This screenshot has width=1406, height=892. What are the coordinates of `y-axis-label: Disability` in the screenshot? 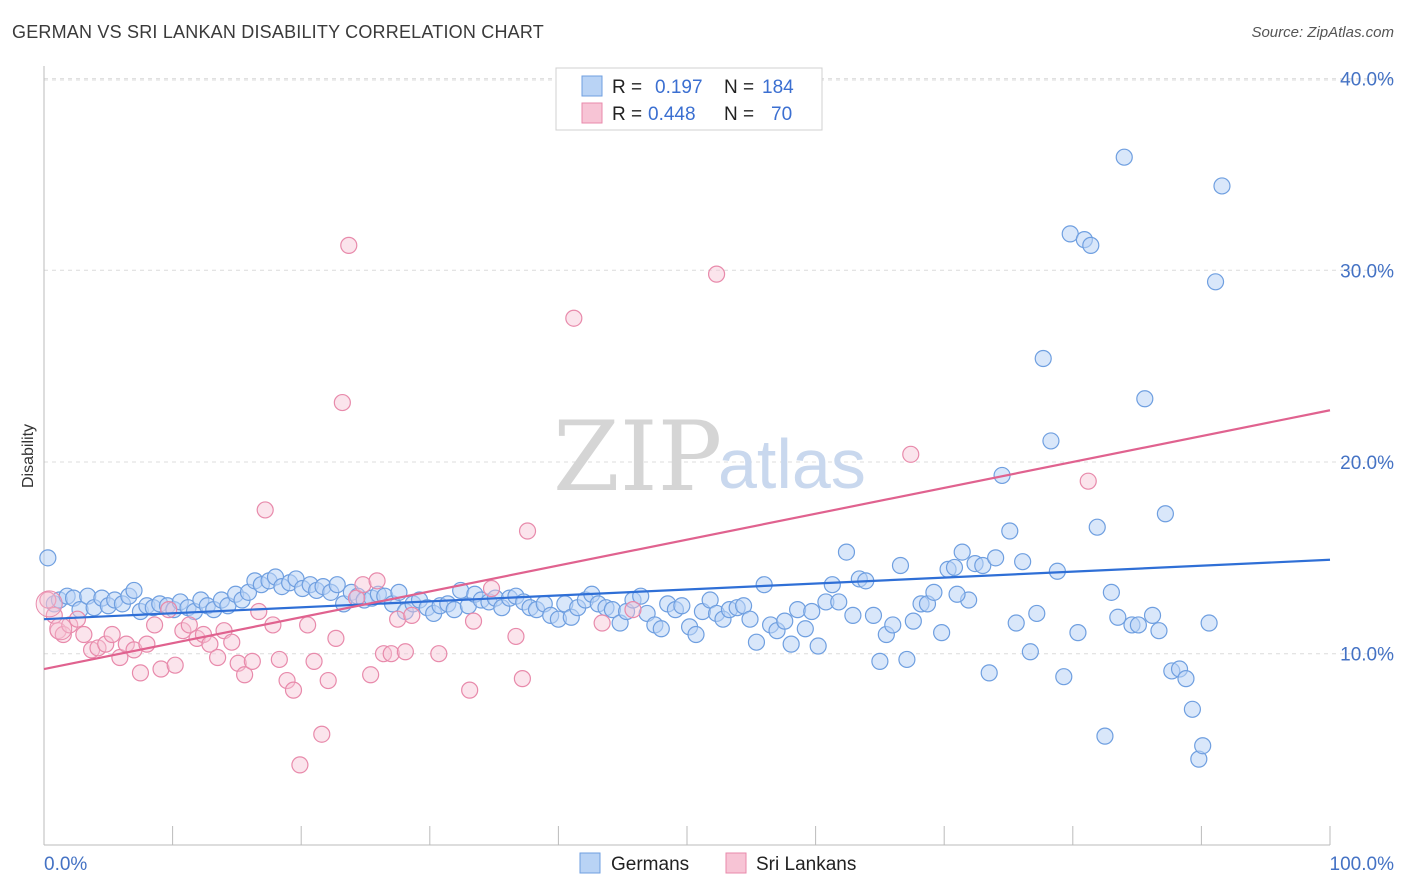 It's located at (28, 456).